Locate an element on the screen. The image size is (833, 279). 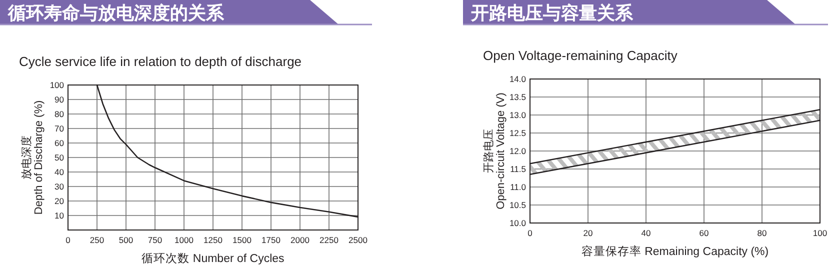
y-axis-title: 放电深度 Depth of Discharge (%) is located at coordinates (32, 157).